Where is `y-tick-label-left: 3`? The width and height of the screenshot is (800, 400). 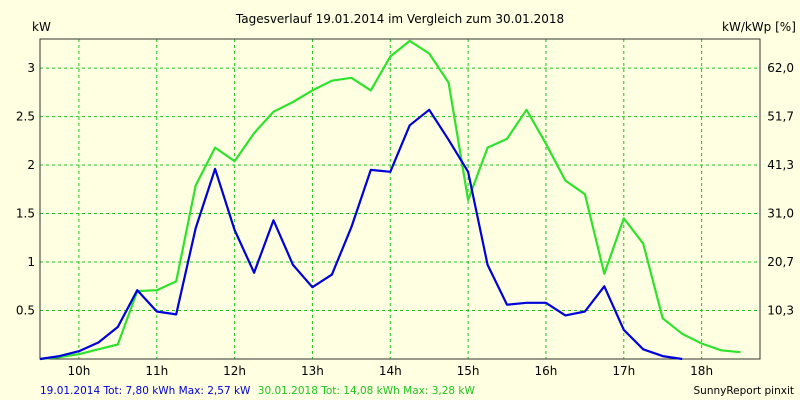
y-tick-label-left: 3 is located at coordinates (31, 68).